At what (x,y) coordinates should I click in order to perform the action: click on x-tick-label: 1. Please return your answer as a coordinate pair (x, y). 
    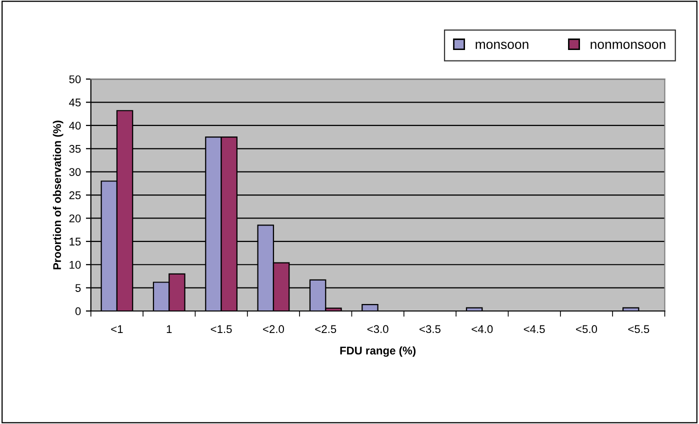
    Looking at the image, I should click on (169, 329).